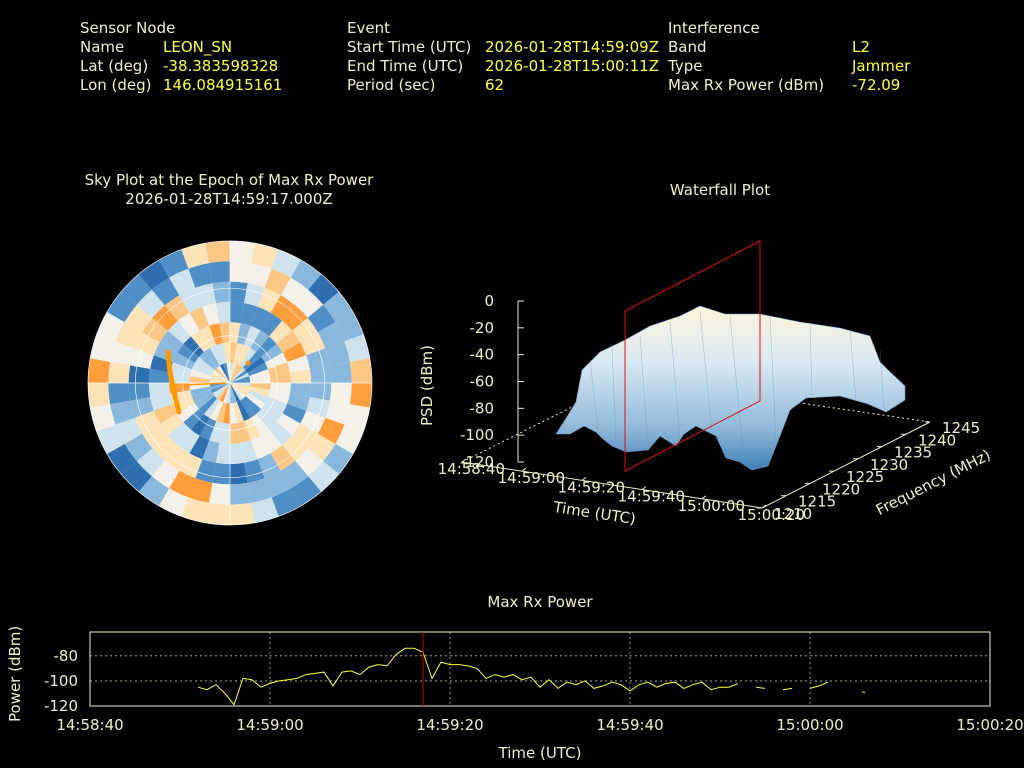 This screenshot has width=1024, height=768. What do you see at coordinates (730, 388) in the screenshot?
I see `waterfall-surface` at bounding box center [730, 388].